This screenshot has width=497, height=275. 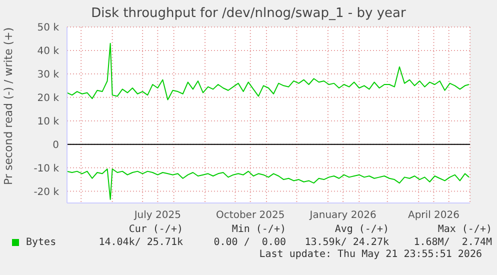 I want to click on text: 0.00 / 0.00, so click(x=249, y=242).